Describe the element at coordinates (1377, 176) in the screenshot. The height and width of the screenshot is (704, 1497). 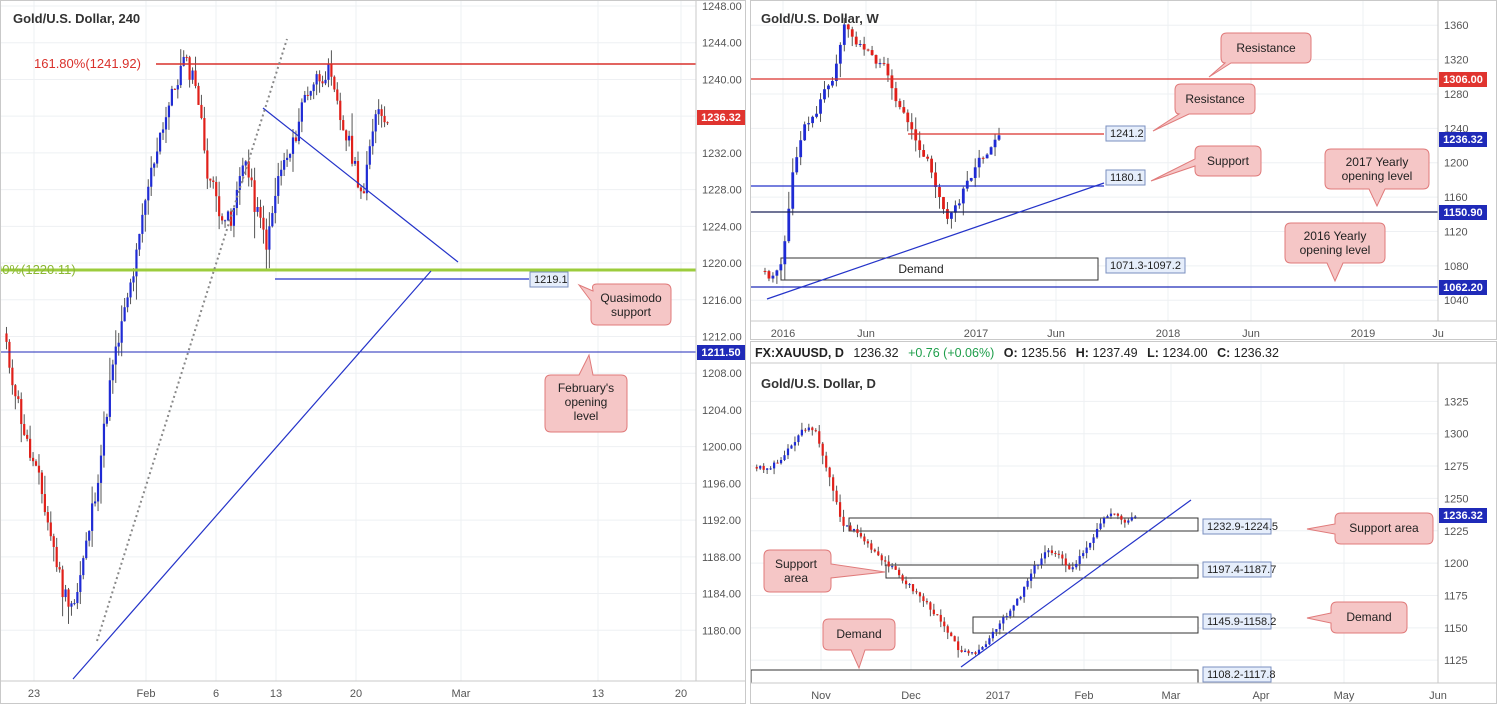
I see `weekly-callout-2017-line2: opening level` at that location.